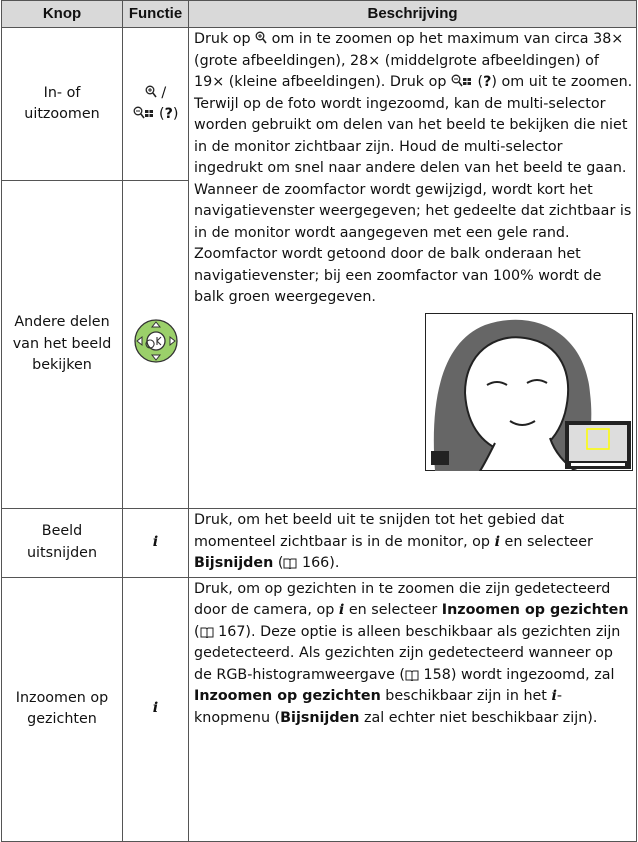 This screenshot has width=638, height=842. What do you see at coordinates (155, 14) in the screenshot?
I see `header-cell: Functie` at bounding box center [155, 14].